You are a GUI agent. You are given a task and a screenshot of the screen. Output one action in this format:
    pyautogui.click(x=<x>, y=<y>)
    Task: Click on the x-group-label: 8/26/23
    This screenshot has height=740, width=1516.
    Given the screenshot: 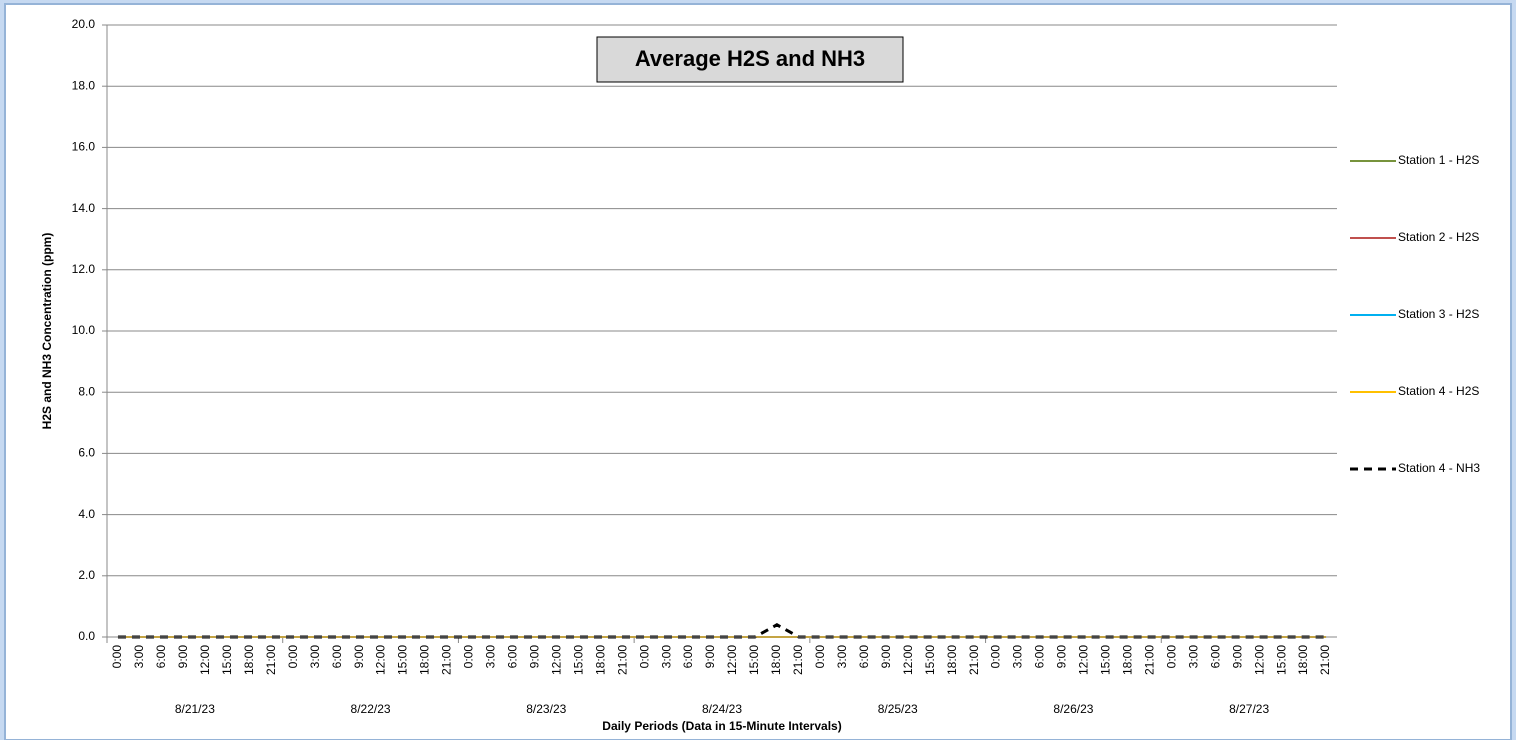 What is the action you would take?
    pyautogui.click(x=1073, y=709)
    